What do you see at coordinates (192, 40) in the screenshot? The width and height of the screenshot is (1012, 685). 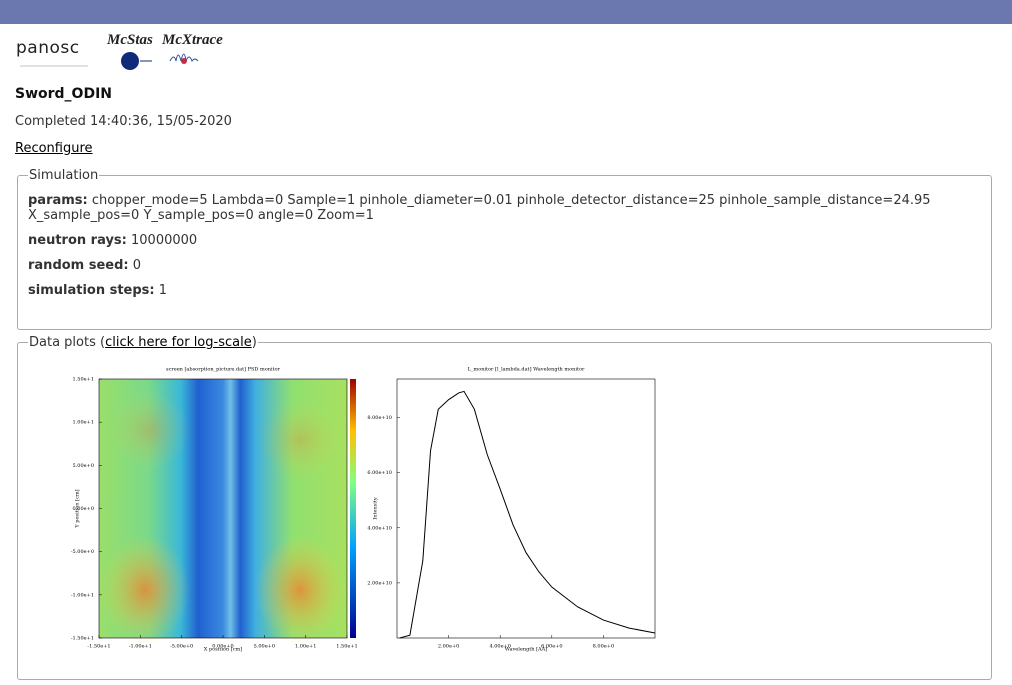 I see `logo: McXtrace` at bounding box center [192, 40].